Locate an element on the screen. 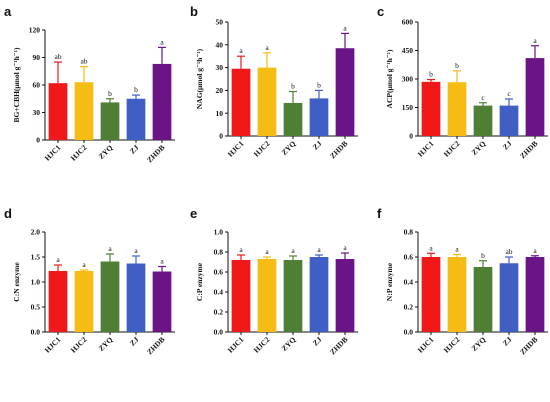 The image size is (550, 402). y-axis-label: BG+CBH(μmol g⁻¹h⁻¹) is located at coordinates (16, 84).